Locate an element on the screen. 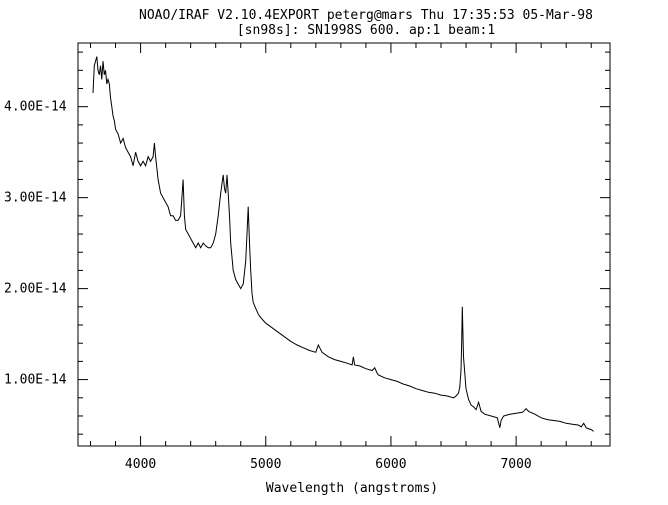  x-tick-label: 7000 is located at coordinates (515, 464).